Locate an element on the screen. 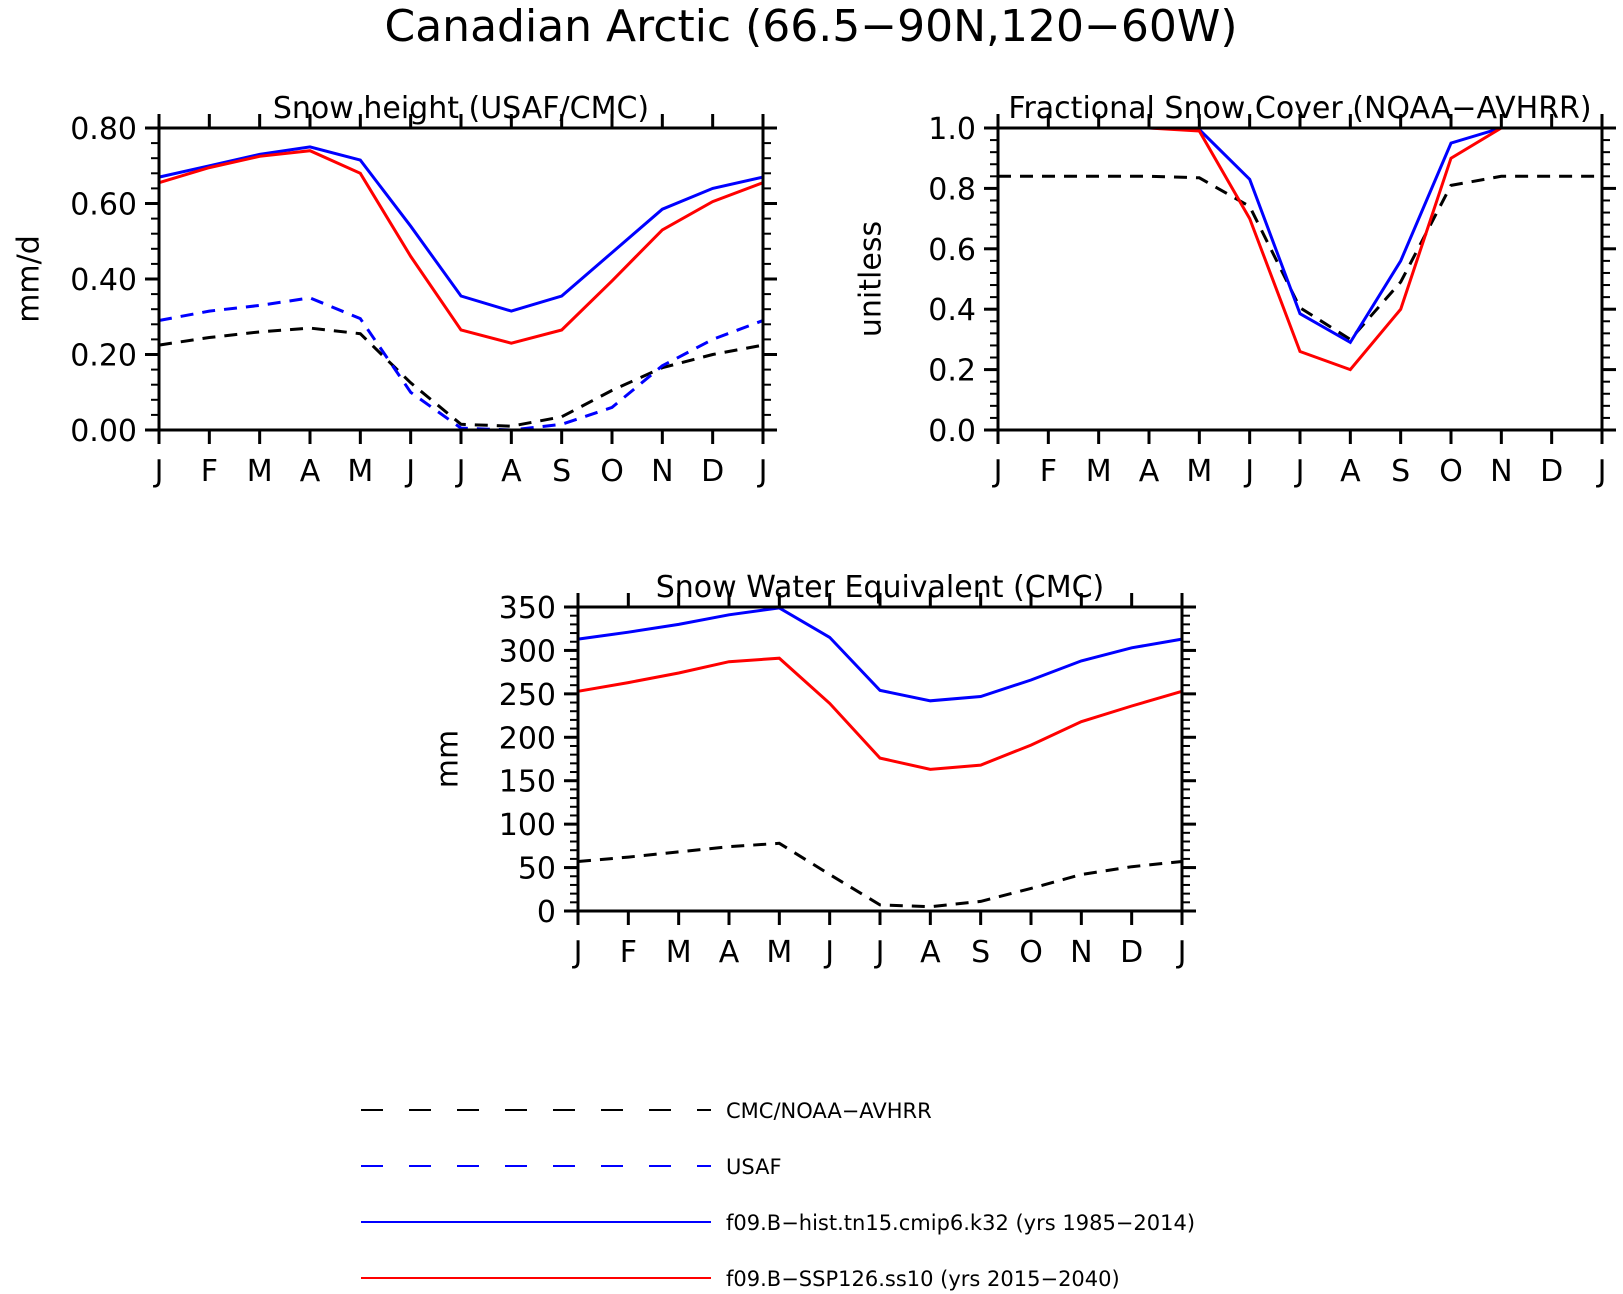 This screenshot has width=1623, height=1294. legend-label: USAF is located at coordinates (754, 1167).